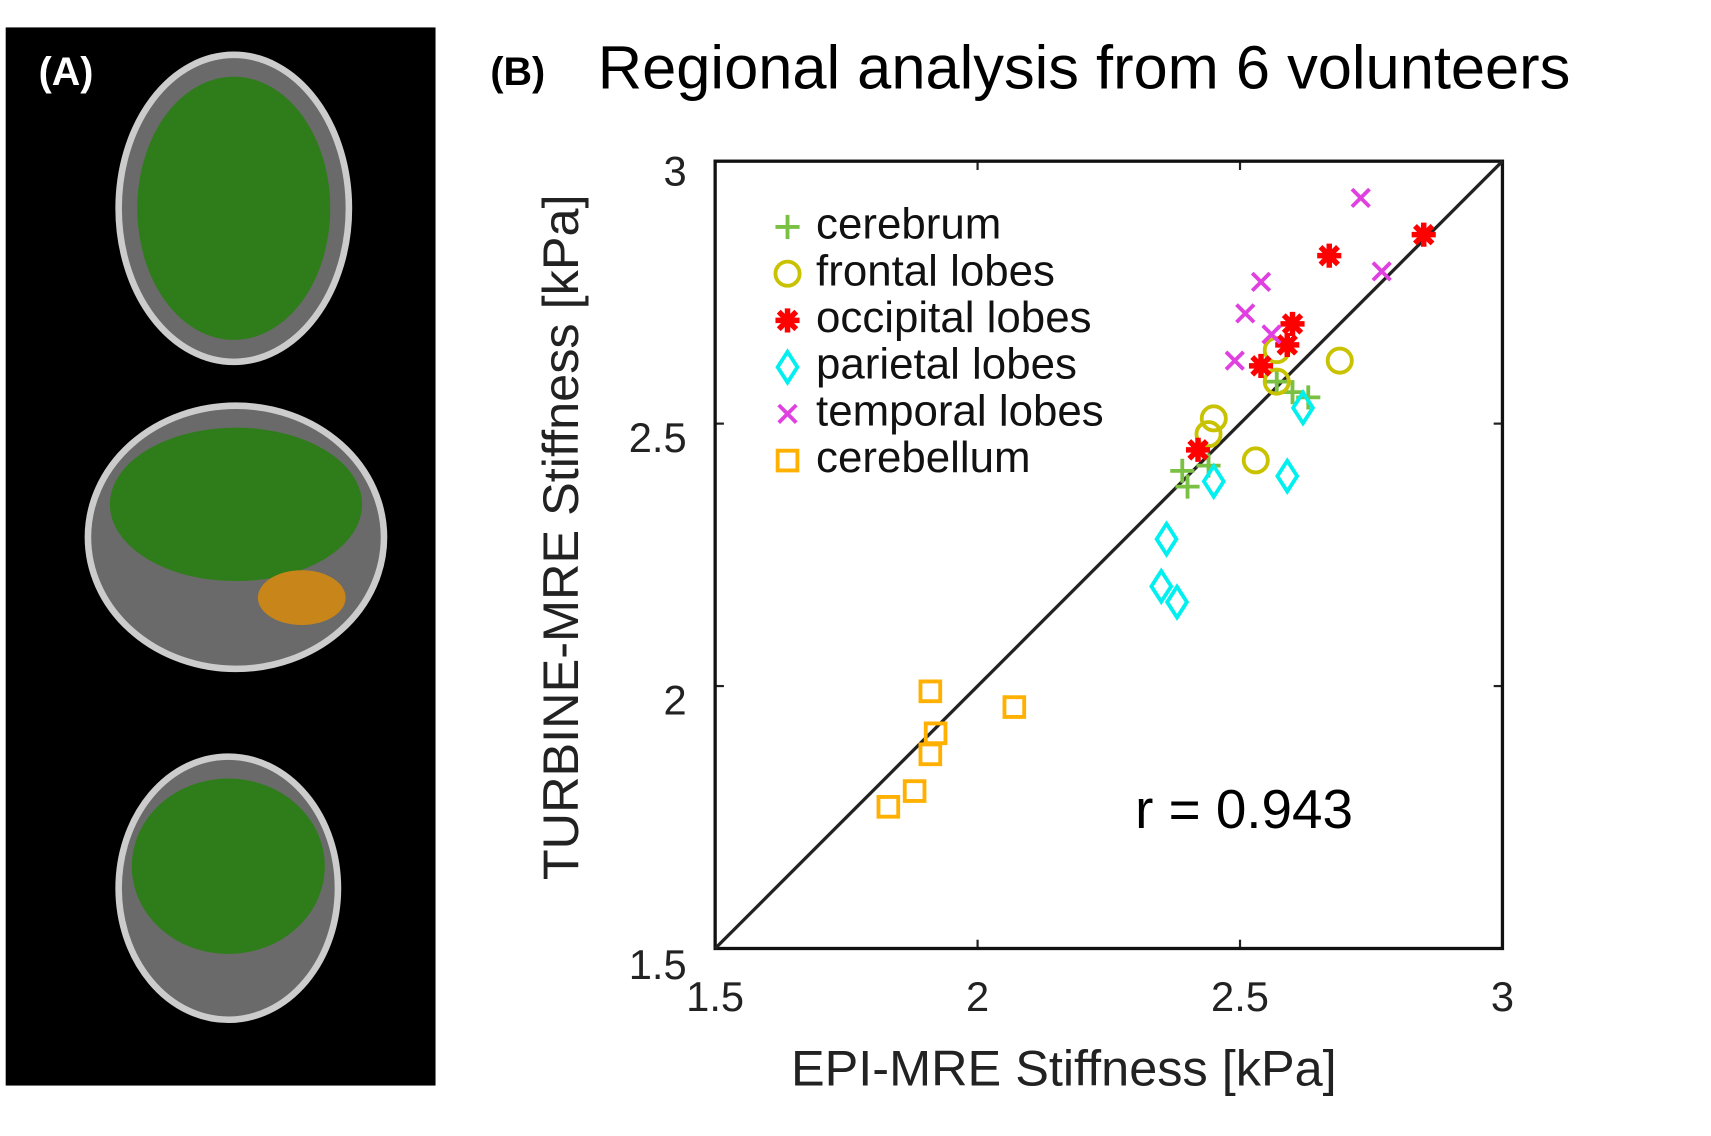 The image size is (1711, 1136). I want to click on legend-label: cerebellum, so click(923, 457).